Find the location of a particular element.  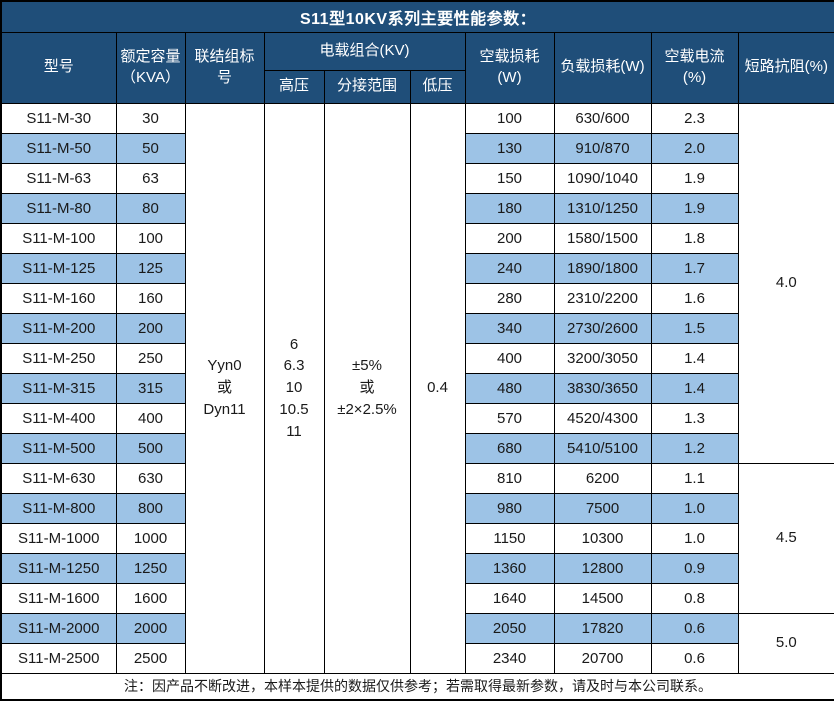

capacity-cell: 800 is located at coordinates (150, 508).